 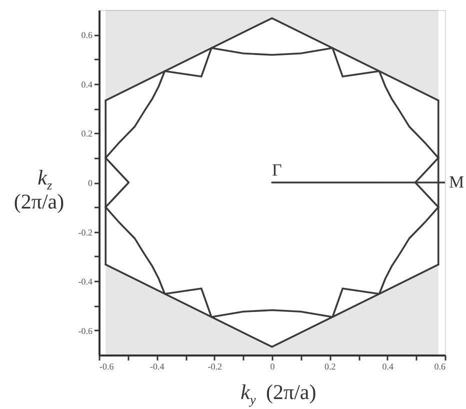 What do you see at coordinates (90, 183) in the screenshot?
I see `y-tick-label: 0` at bounding box center [90, 183].